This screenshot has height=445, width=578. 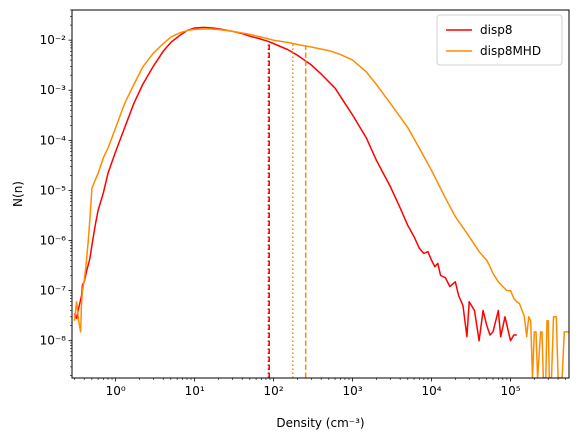 What do you see at coordinates (353, 391) in the screenshot?
I see `x-tick-label: 10³` at bounding box center [353, 391].